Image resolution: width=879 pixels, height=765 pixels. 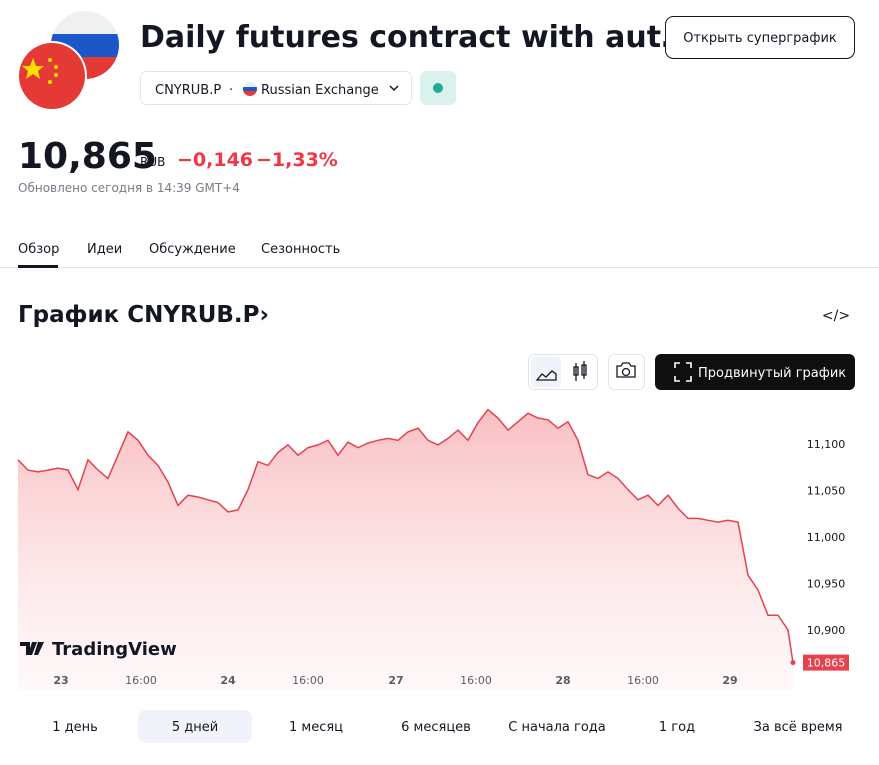 What do you see at coordinates (436, 727) in the screenshot?
I see `range-button: 6 месяцев` at bounding box center [436, 727].